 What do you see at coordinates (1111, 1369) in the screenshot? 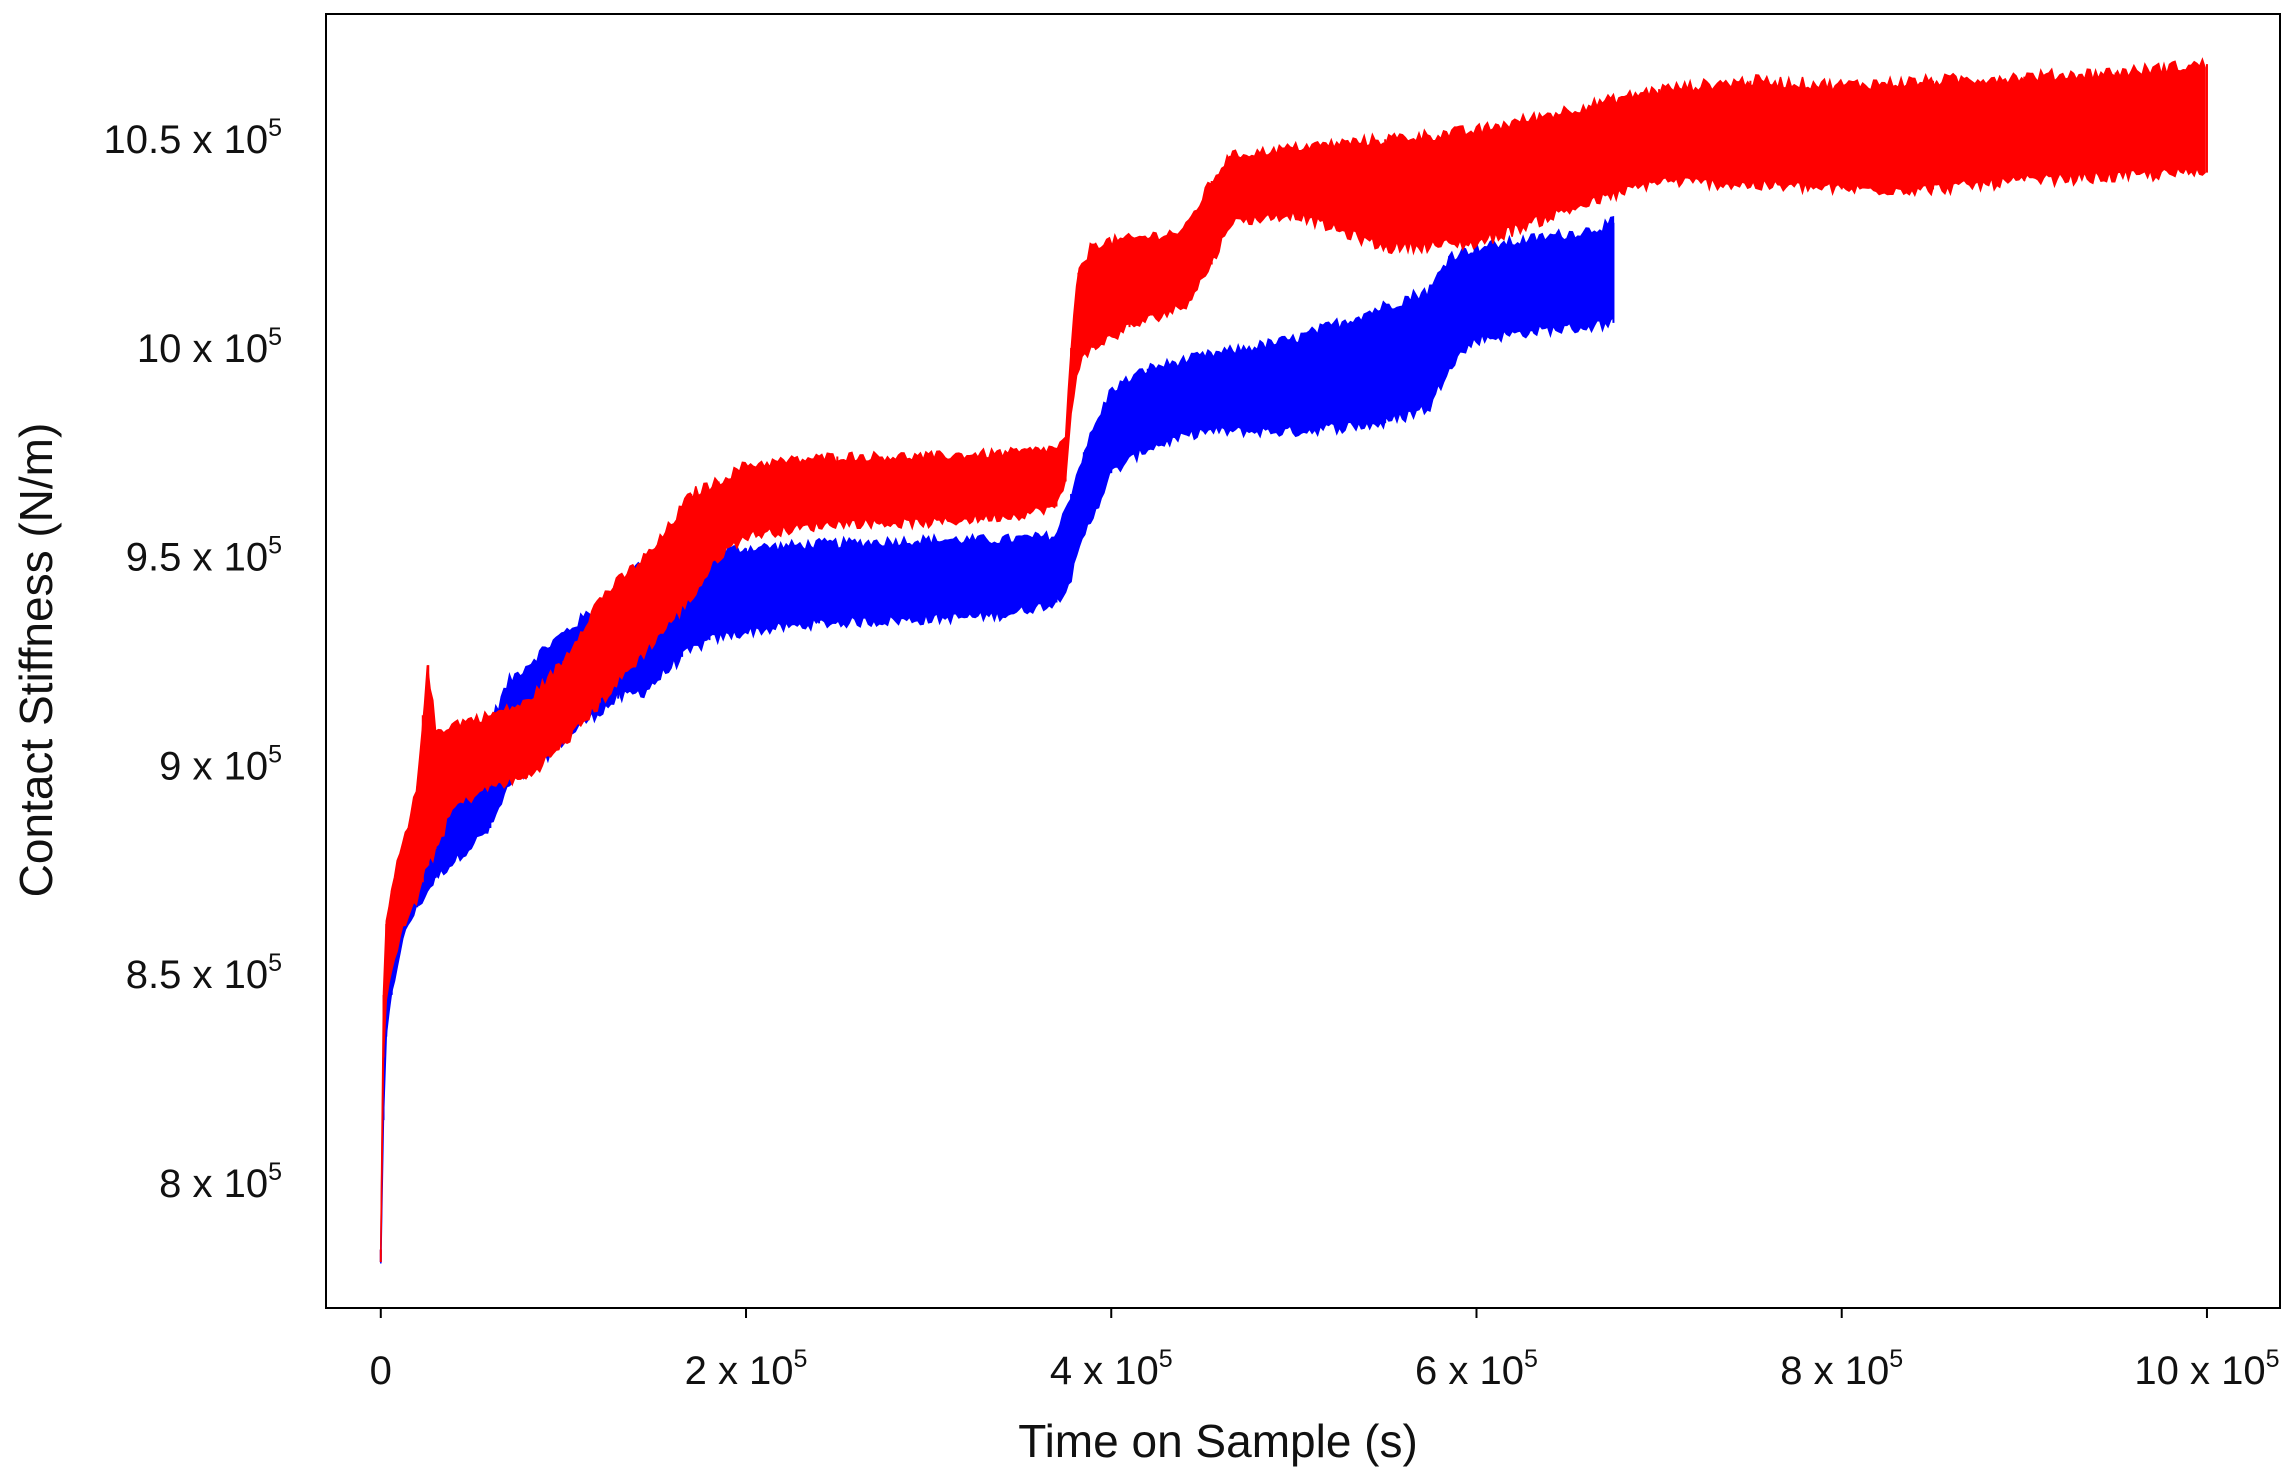
I see `x-tick-label: 4 x 10⁵` at bounding box center [1111, 1369].